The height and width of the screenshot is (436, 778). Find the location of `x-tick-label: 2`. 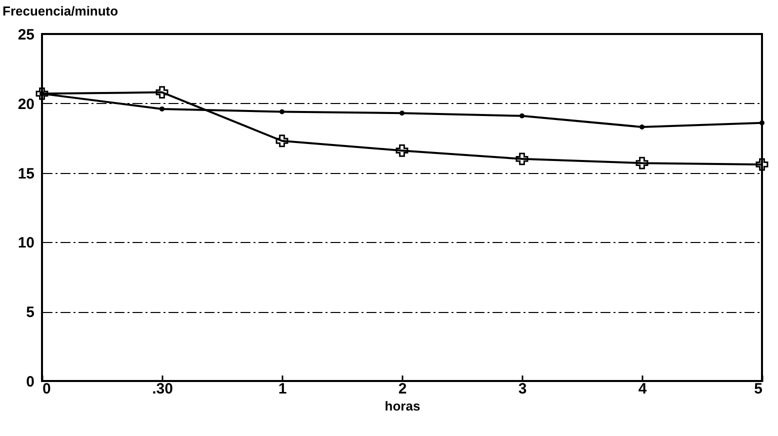

x-tick-label: 2 is located at coordinates (402, 389).